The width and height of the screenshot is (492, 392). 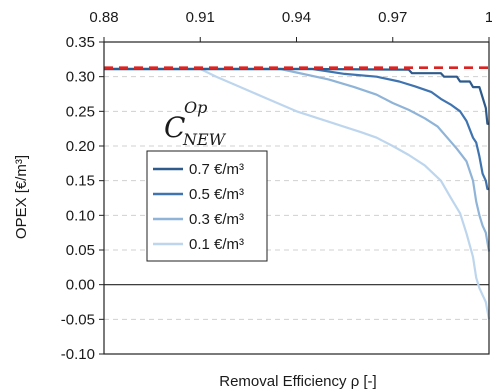 I want to click on legend: COp NEW 0.7 €/m³ 0.5 €/m³ 0.3 €/m³ 0.1 €/m³, so click(x=207, y=180).